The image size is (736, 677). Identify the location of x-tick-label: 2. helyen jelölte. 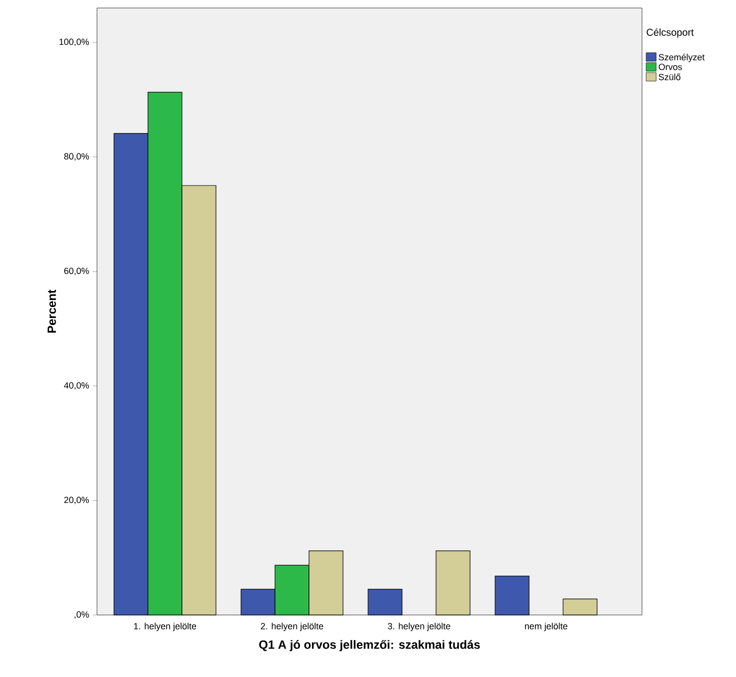
(292, 627).